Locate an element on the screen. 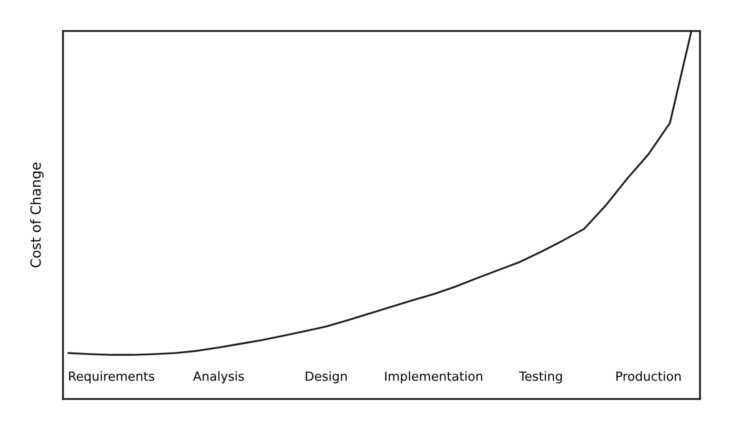  x-tick-label: Production is located at coordinates (648, 376).